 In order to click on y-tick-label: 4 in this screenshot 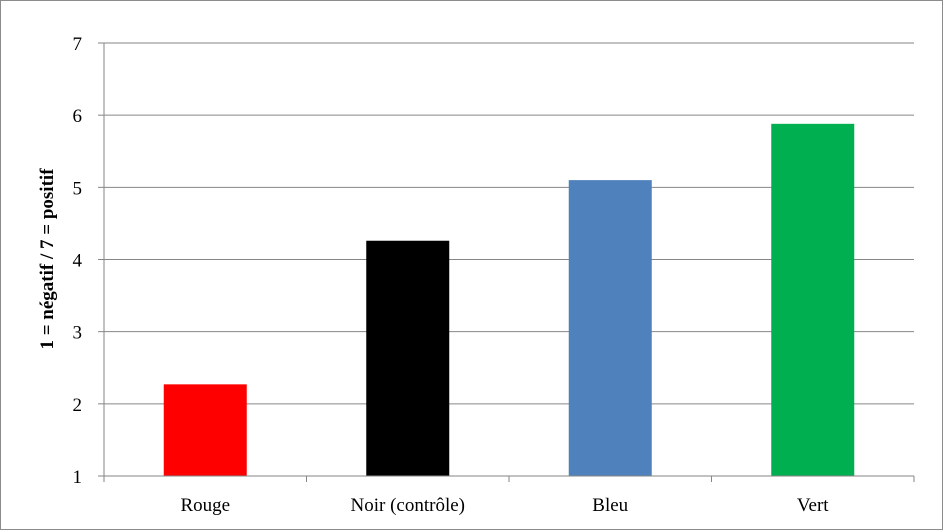, I will do `click(78, 261)`.